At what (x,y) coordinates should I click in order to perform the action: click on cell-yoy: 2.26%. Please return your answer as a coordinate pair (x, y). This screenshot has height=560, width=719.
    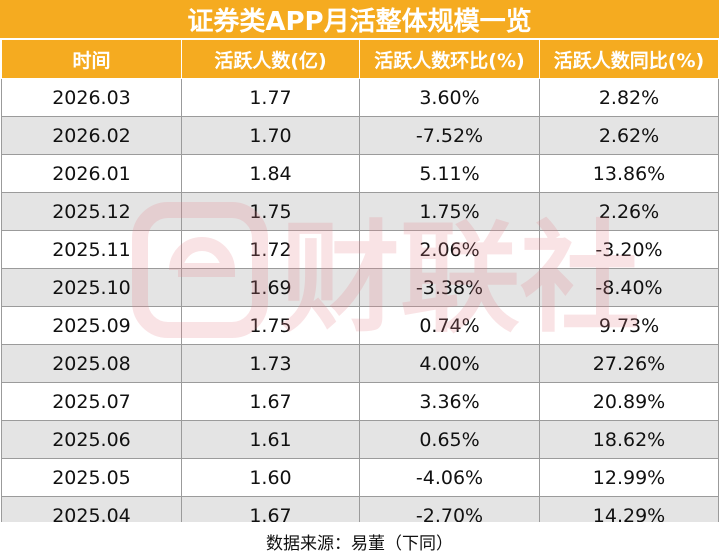
    Looking at the image, I should click on (629, 211).